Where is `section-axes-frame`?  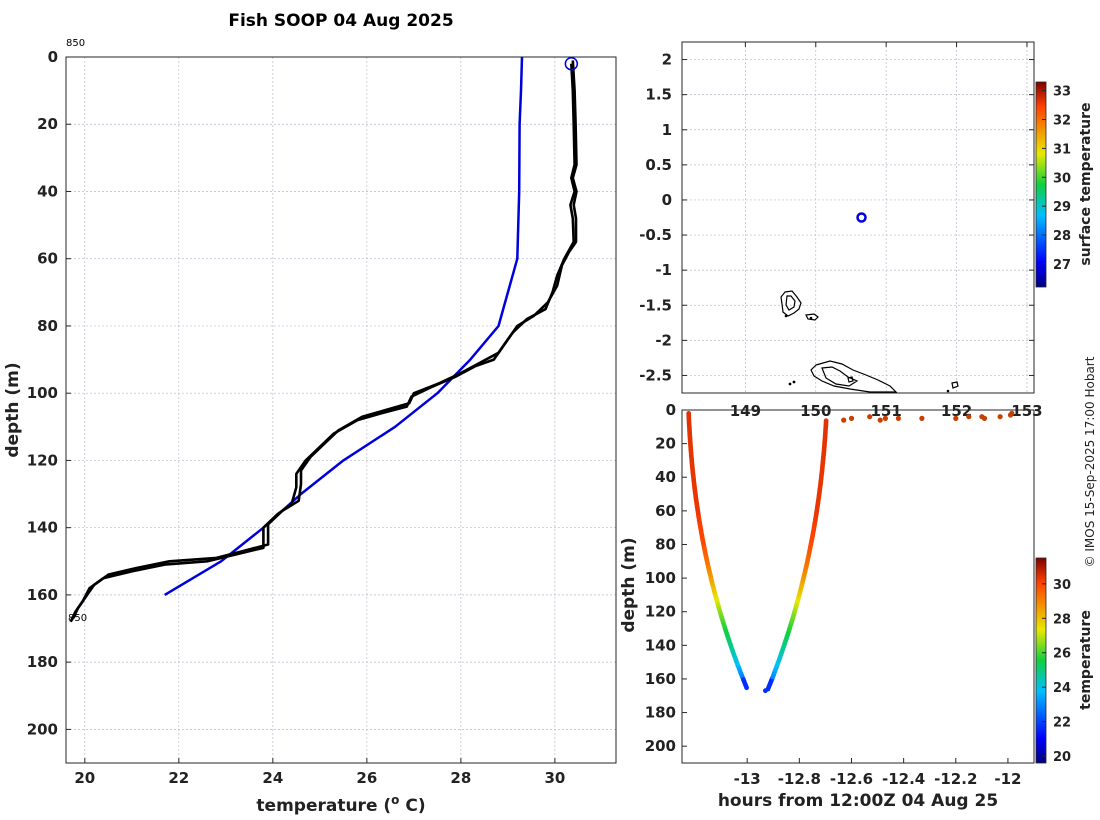
section-axes-frame is located at coordinates (858, 586).